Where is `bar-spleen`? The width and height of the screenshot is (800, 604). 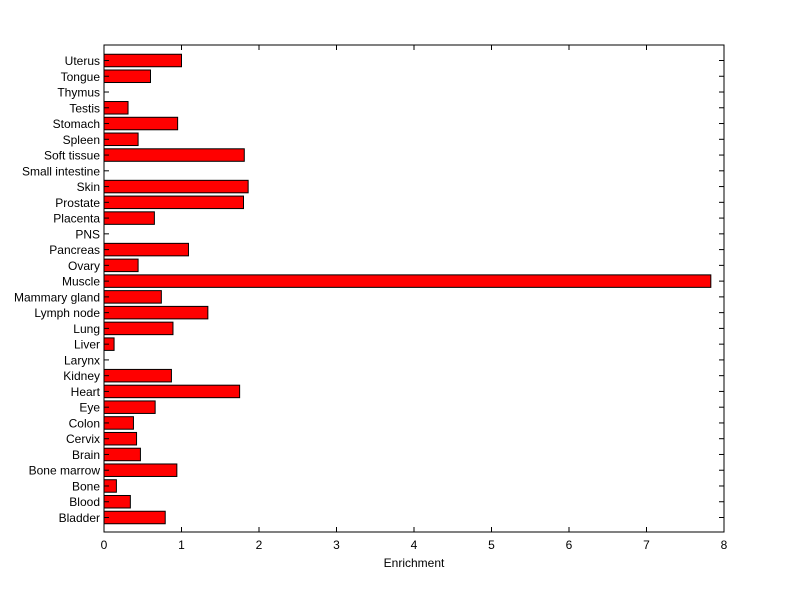
bar-spleen is located at coordinates (121, 139).